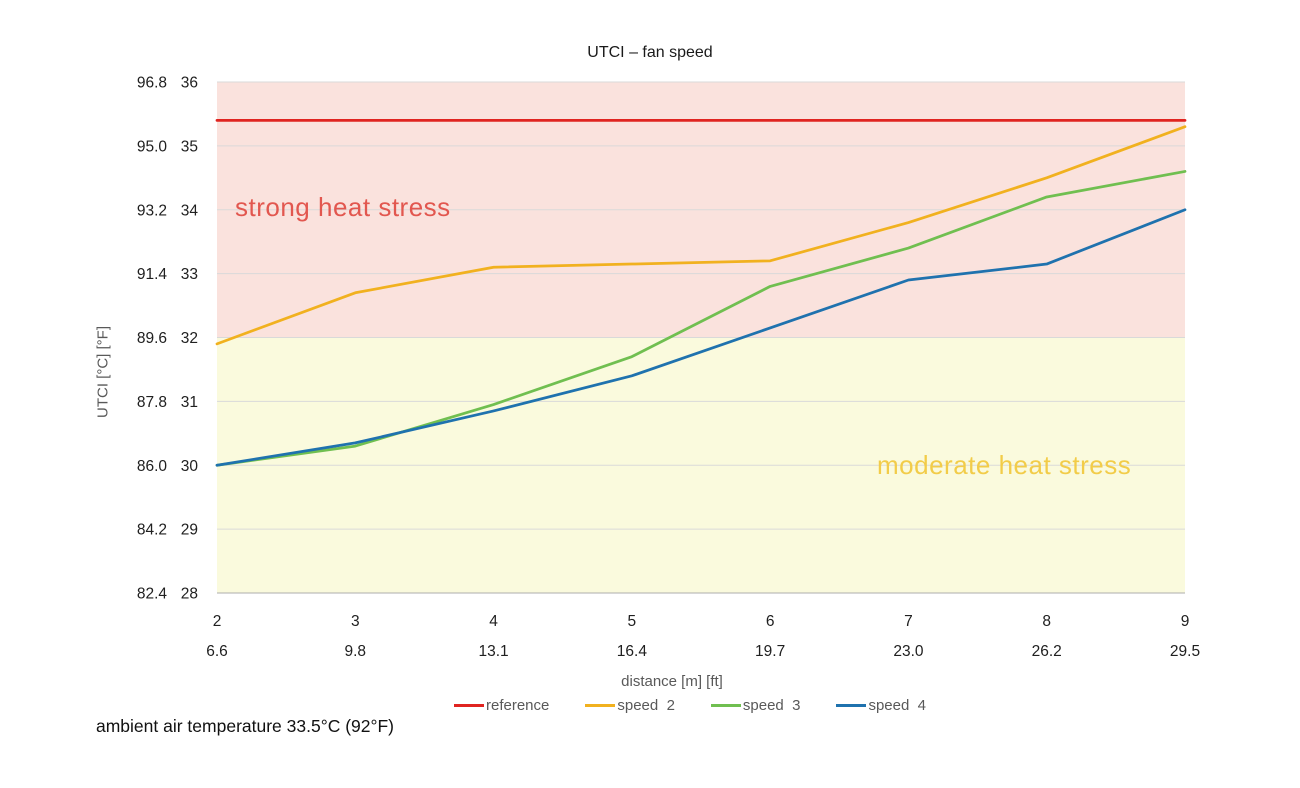  Describe the element at coordinates (1185, 651) in the screenshot. I see `svg-text: 29.5` at that location.